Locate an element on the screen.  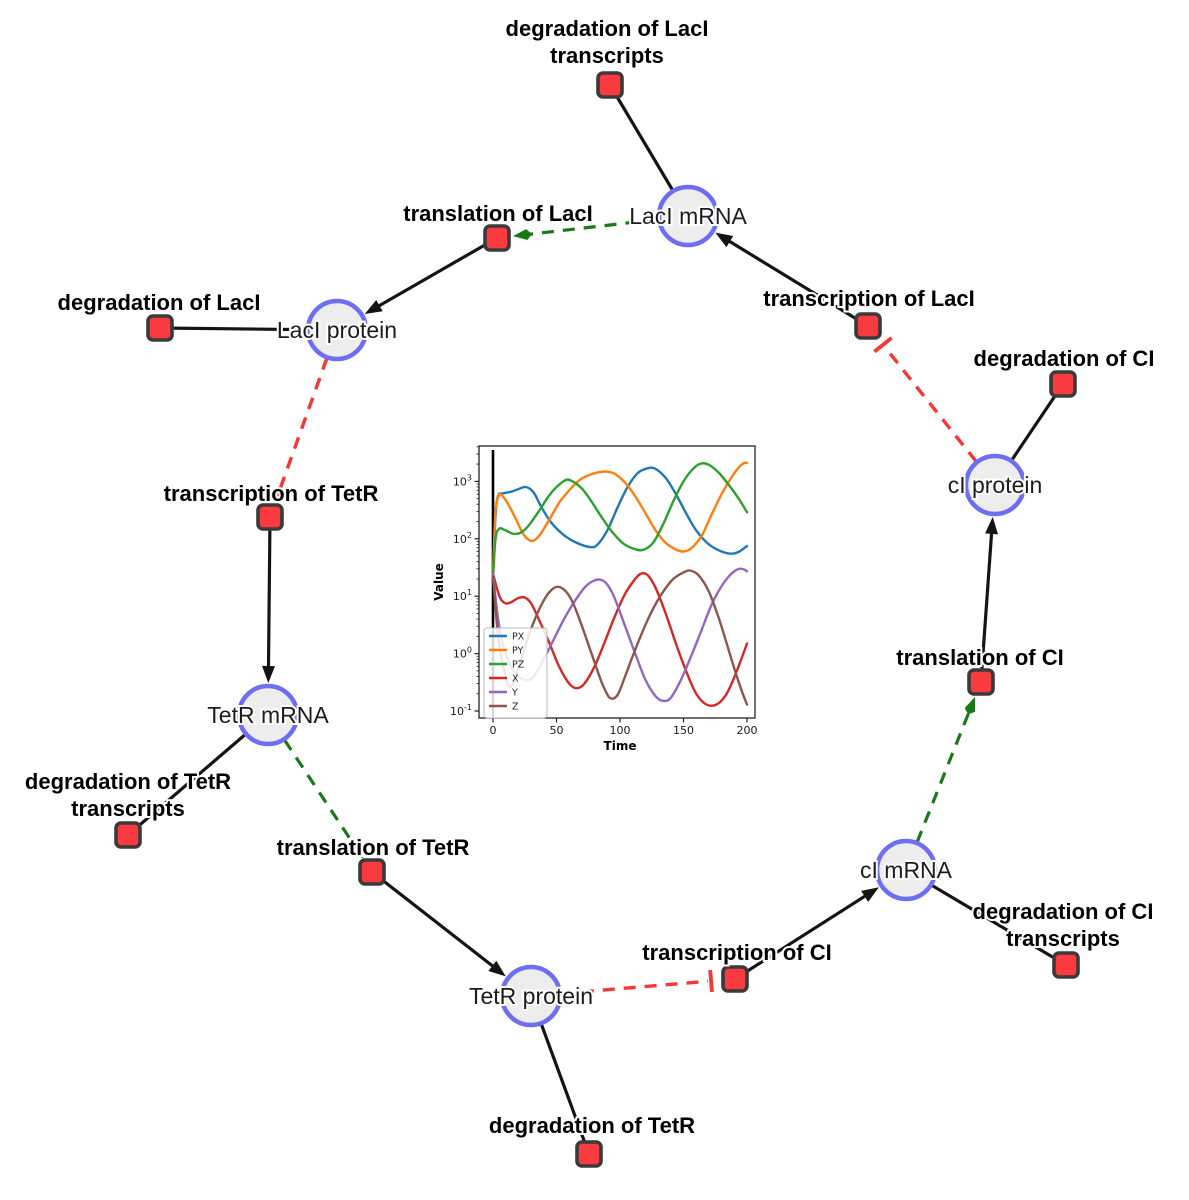
species-node-tetr-mrna is located at coordinates (268, 715).